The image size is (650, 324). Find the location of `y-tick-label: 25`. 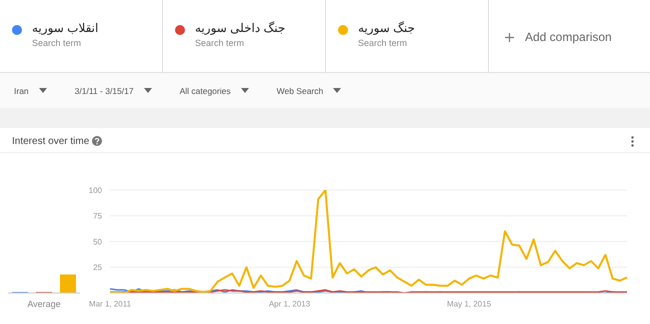

y-tick-label: 25 is located at coordinates (98, 267).